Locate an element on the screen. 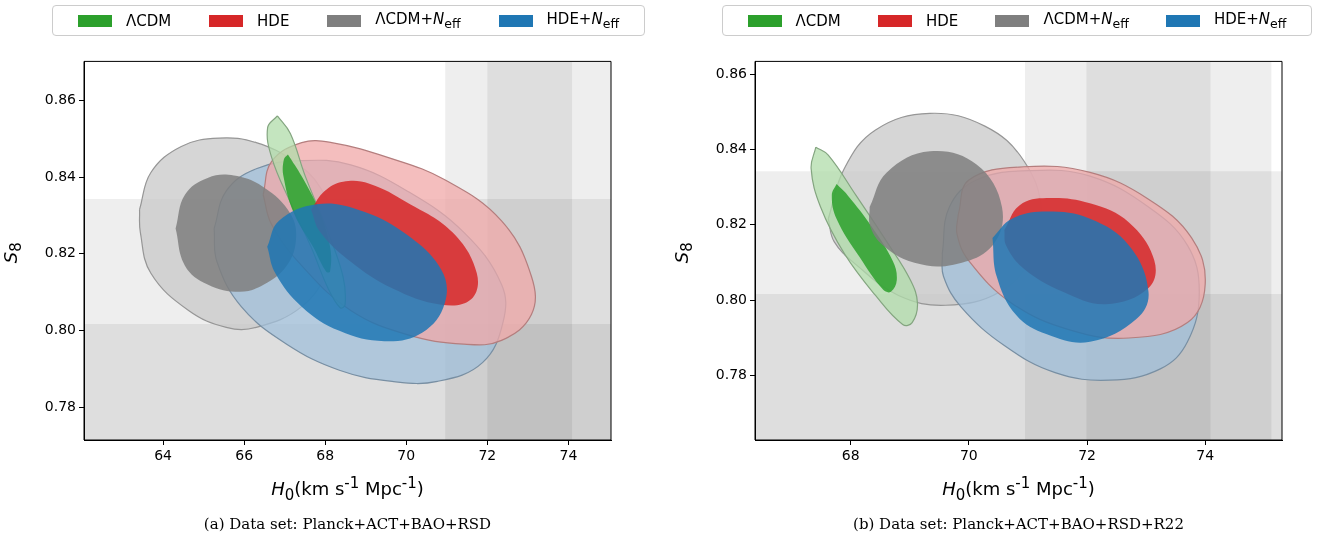  text: (a) Data set: Planck+ACT+BAO+RSD is located at coordinates (347, 524).